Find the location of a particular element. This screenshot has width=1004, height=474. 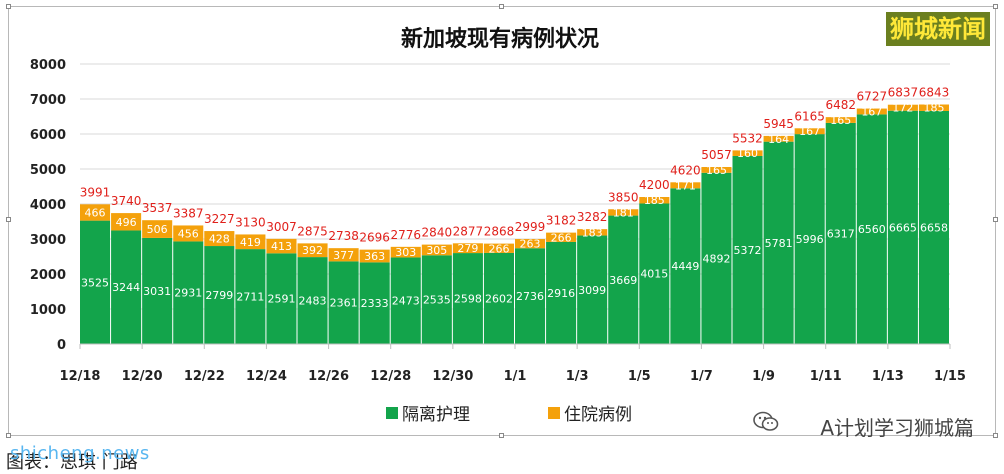

data-label-hospitalised: 419 is located at coordinates (250, 242).